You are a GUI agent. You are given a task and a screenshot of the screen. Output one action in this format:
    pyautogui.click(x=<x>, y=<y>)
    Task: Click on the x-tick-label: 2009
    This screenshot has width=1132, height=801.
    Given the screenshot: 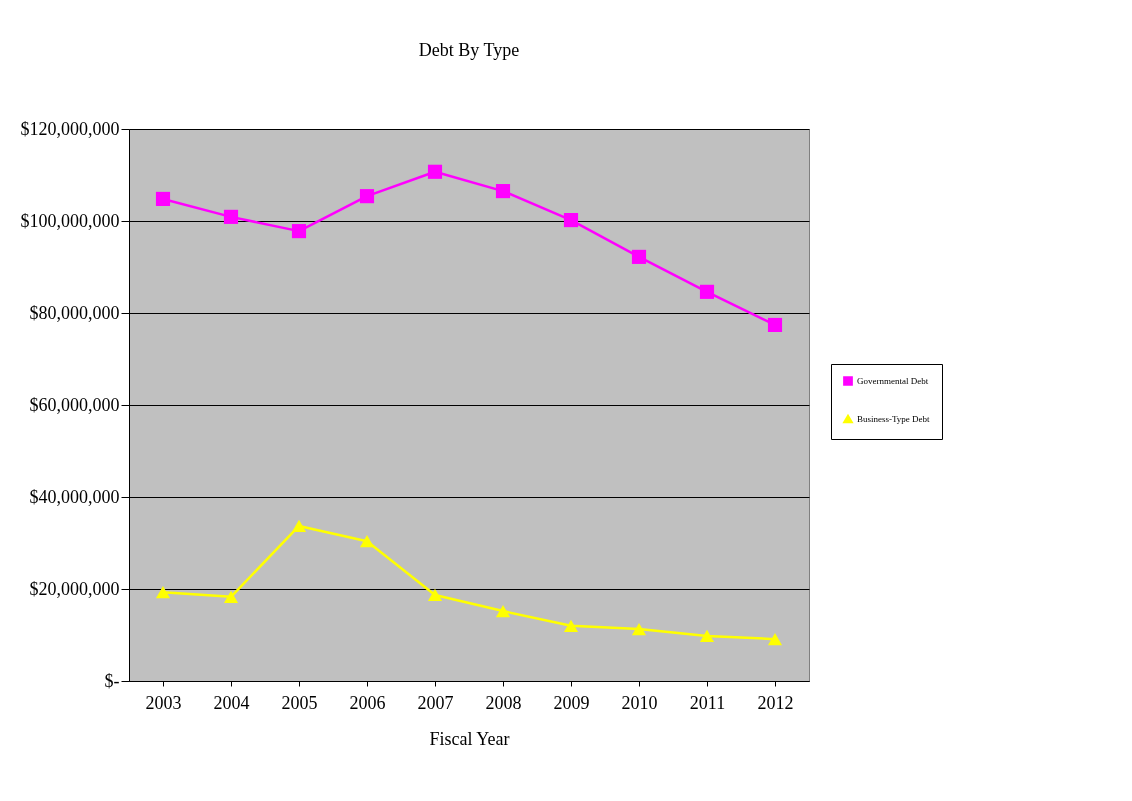 What is the action you would take?
    pyautogui.click(x=571, y=702)
    